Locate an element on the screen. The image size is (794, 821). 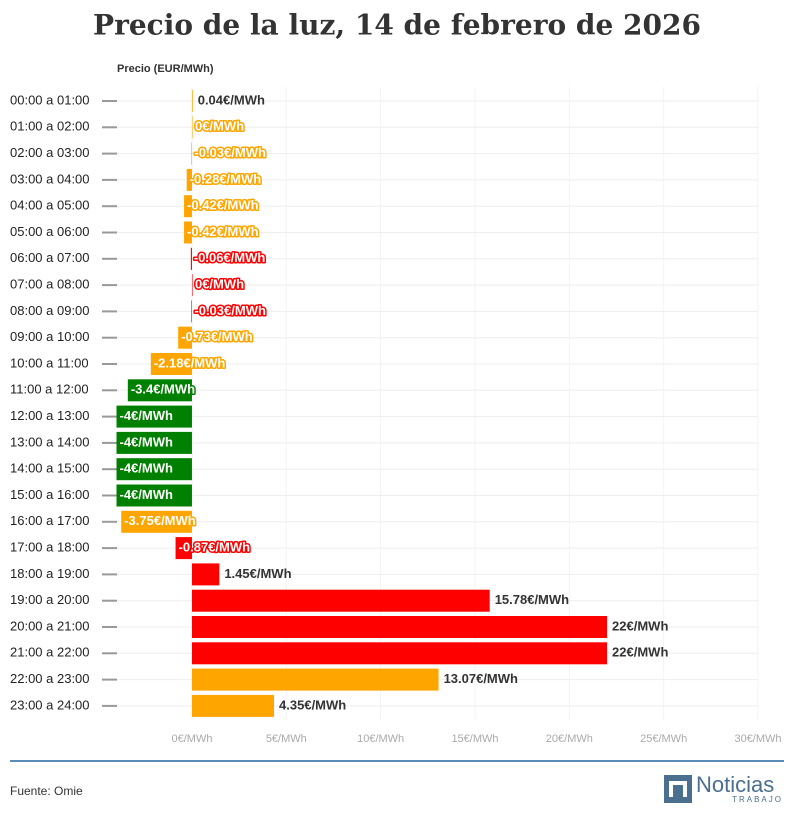
y-tick-label: 18:00 a 19:00 is located at coordinates (50, 573).